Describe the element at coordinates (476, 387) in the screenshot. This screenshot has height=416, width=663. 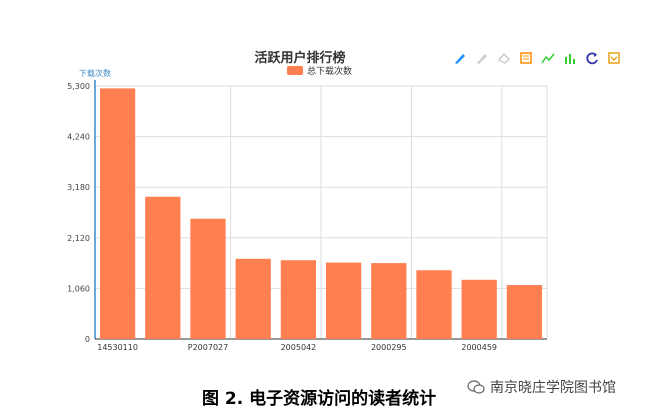
I see `chat-bubble-icon` at that location.